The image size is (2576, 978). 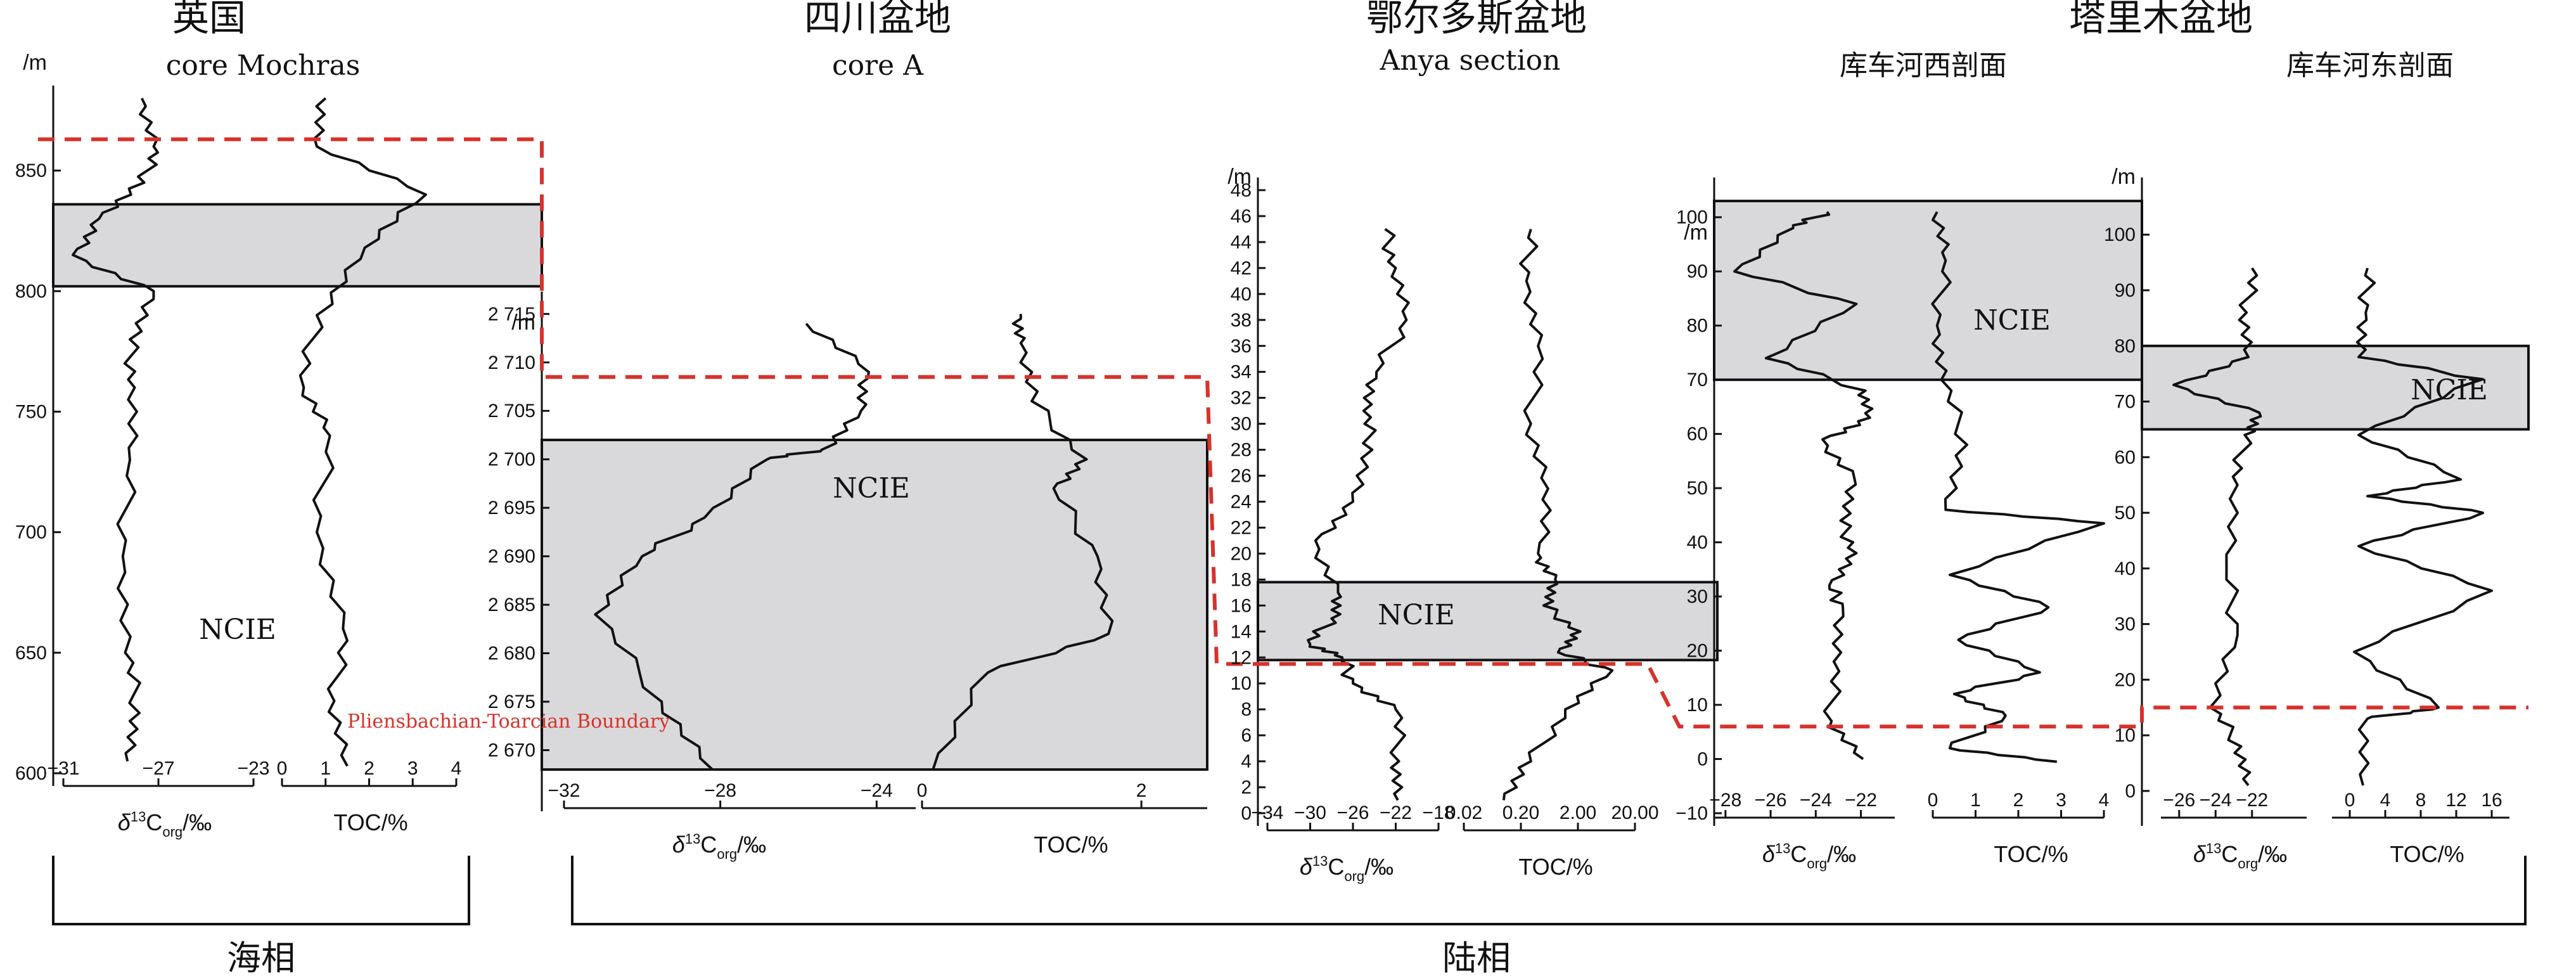 I want to click on curve-d13c-core_a, so click(x=732, y=547).